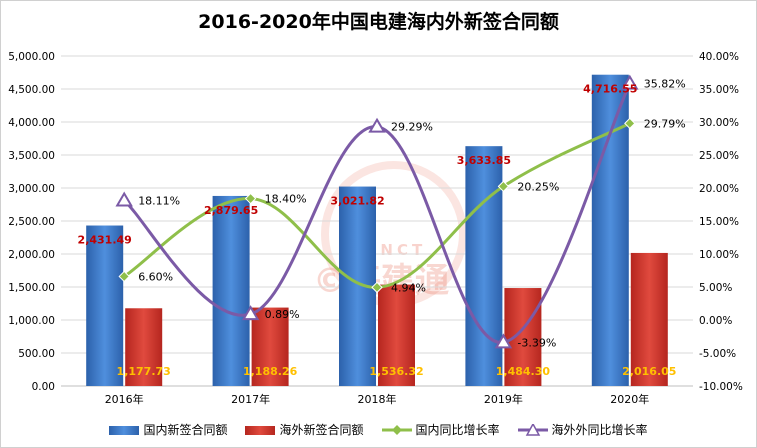  I want to click on y-left-tick-label: 2,000.00, so click(31, 255).